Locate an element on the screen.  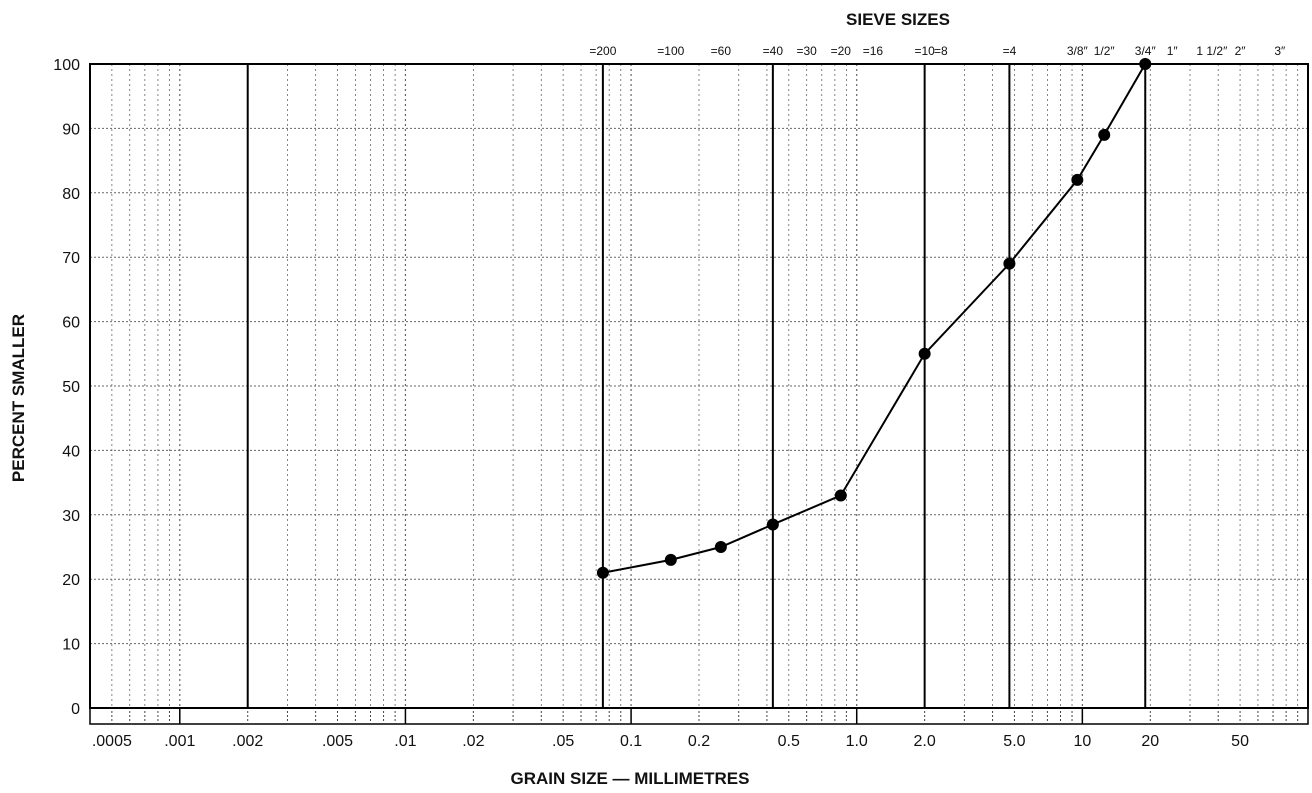
x-tick-label: .01 is located at coordinates (405, 741).